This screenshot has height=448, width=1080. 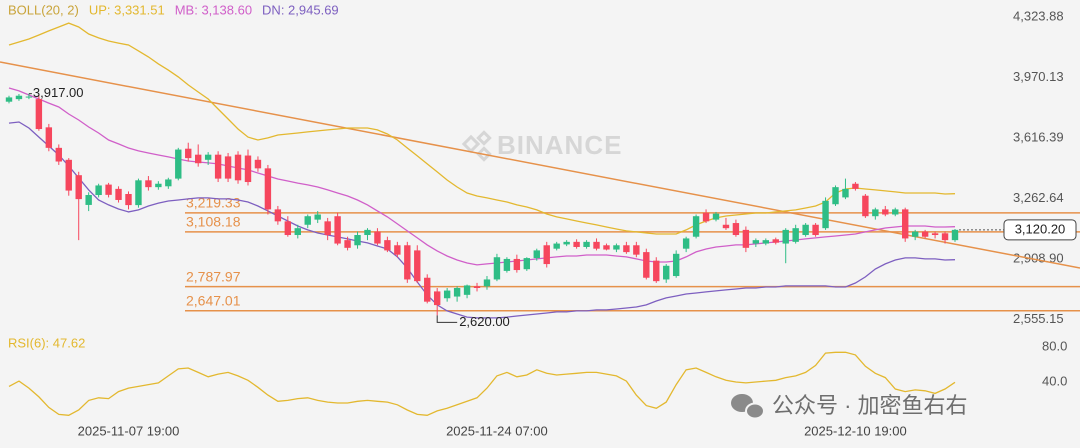 I want to click on binance-logo, so click(x=476, y=146).